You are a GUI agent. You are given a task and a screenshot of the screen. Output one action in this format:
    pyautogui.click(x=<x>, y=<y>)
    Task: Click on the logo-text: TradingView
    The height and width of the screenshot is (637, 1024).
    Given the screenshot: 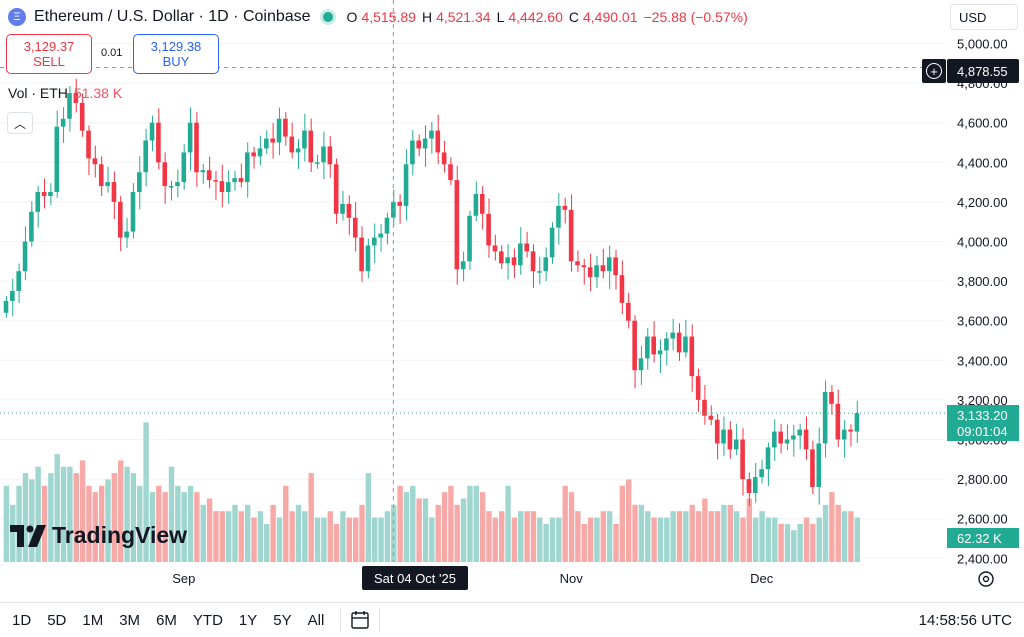 What is the action you would take?
    pyautogui.click(x=120, y=535)
    